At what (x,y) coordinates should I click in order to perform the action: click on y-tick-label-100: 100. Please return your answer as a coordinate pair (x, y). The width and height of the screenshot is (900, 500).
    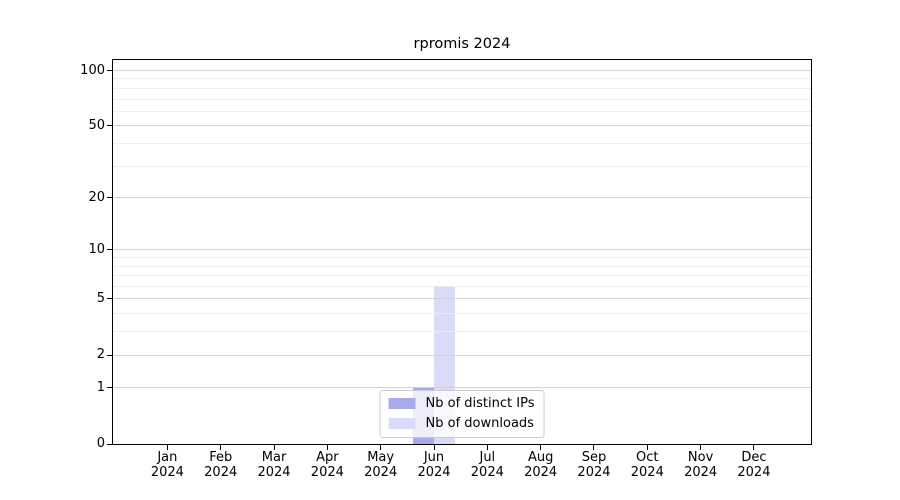
    Looking at the image, I should click on (92, 70).